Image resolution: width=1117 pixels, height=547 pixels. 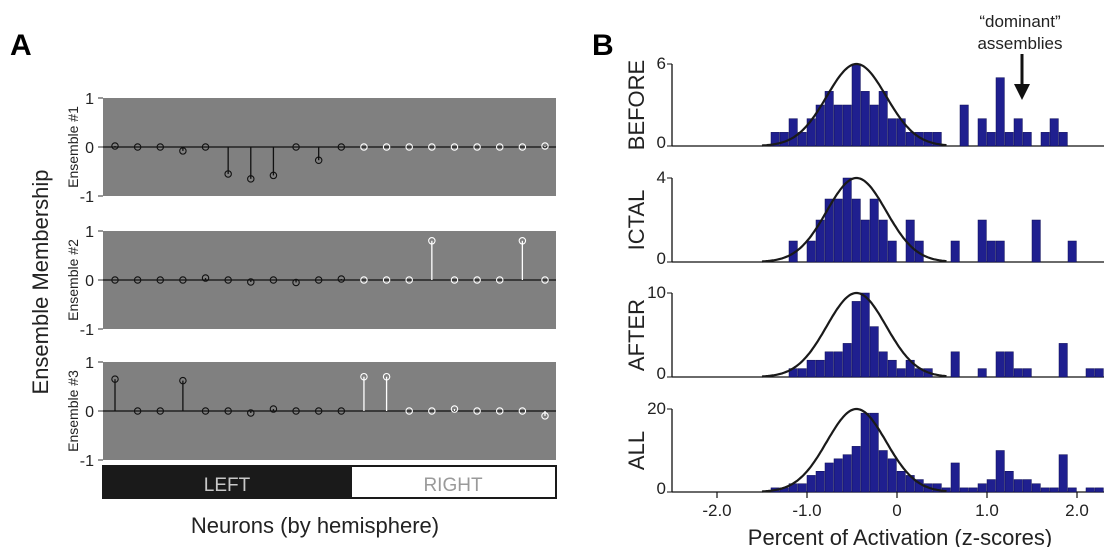 What do you see at coordinates (656, 292) in the screenshot?
I see `y-tick-label: 10` at bounding box center [656, 292].